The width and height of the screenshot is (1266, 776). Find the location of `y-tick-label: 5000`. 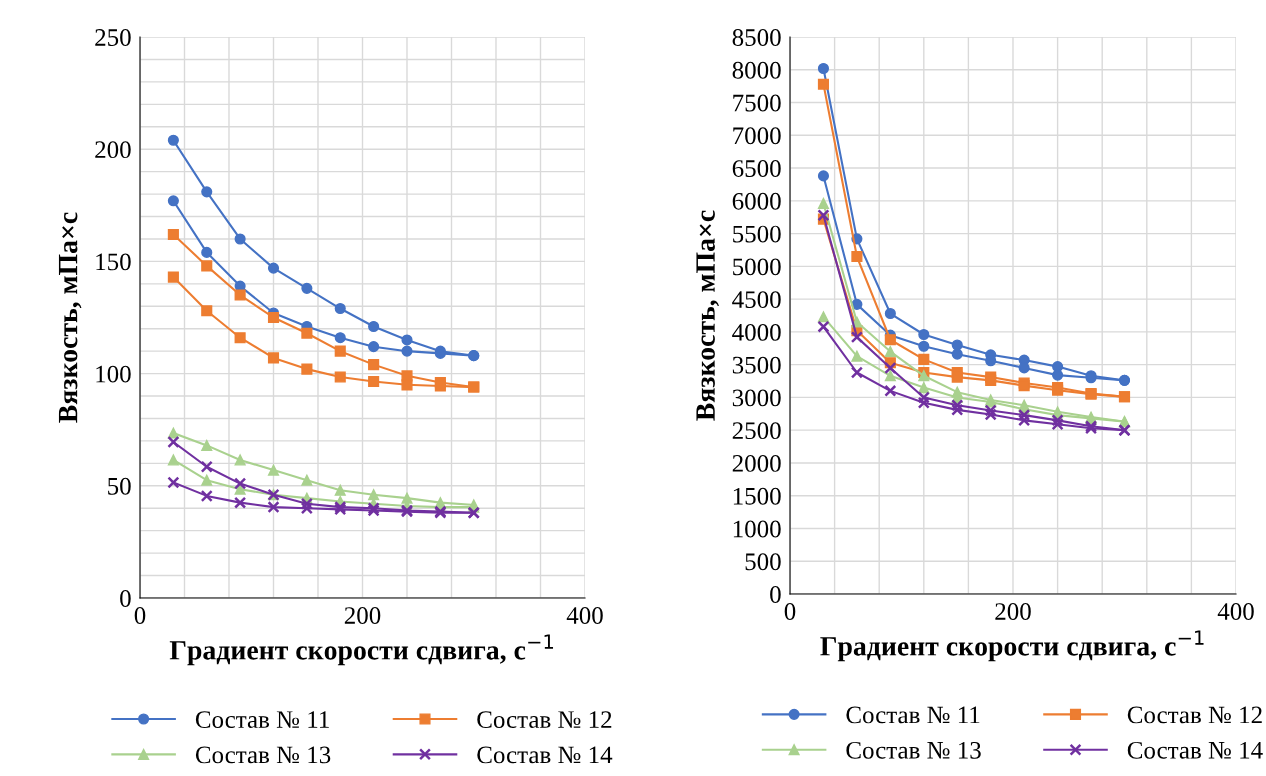

y-tick-label: 5000 is located at coordinates (757, 267).